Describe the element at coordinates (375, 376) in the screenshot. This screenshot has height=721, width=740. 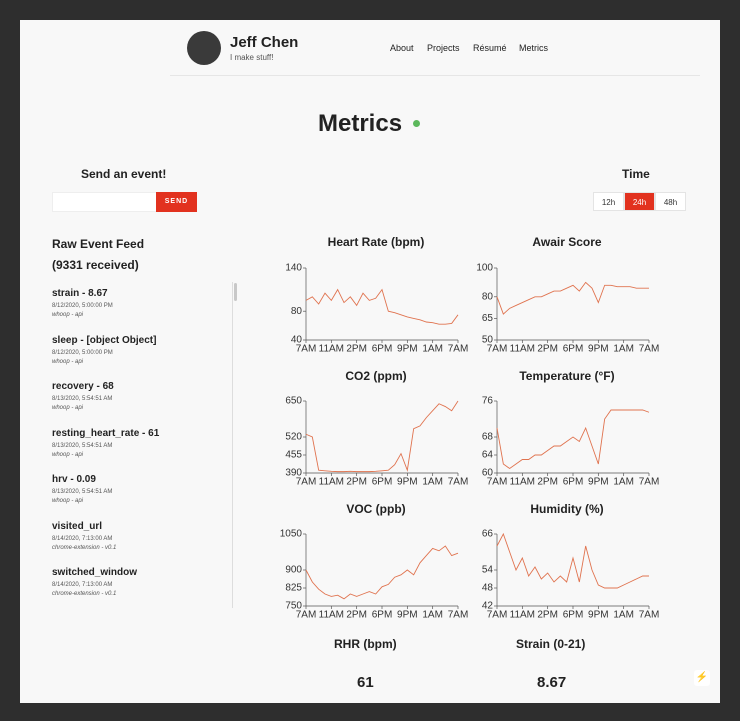
I see `chart-title: CO2 (ppm)` at that location.